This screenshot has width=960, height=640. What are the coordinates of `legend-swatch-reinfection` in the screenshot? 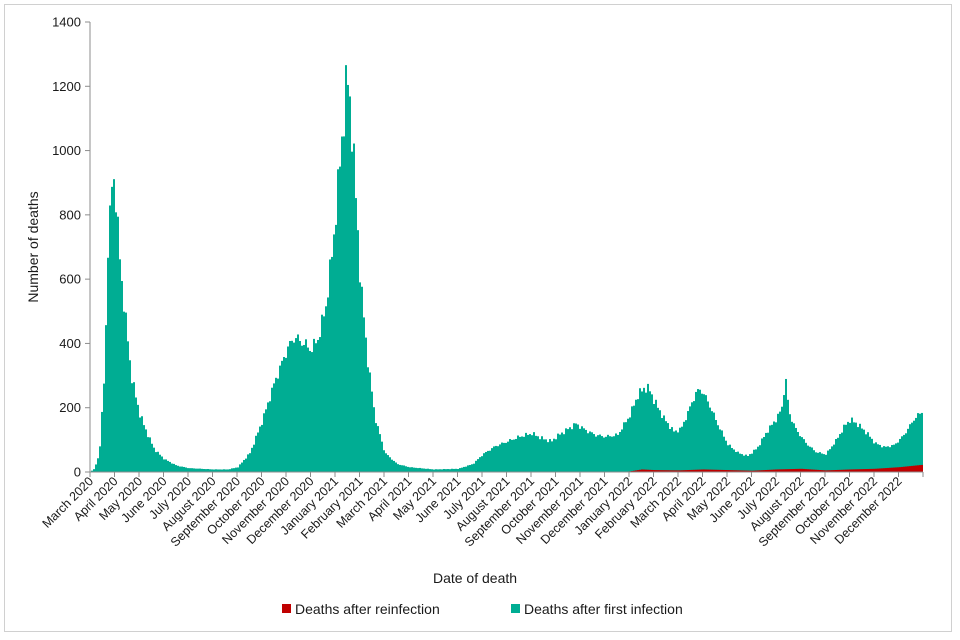 It's located at (286, 608).